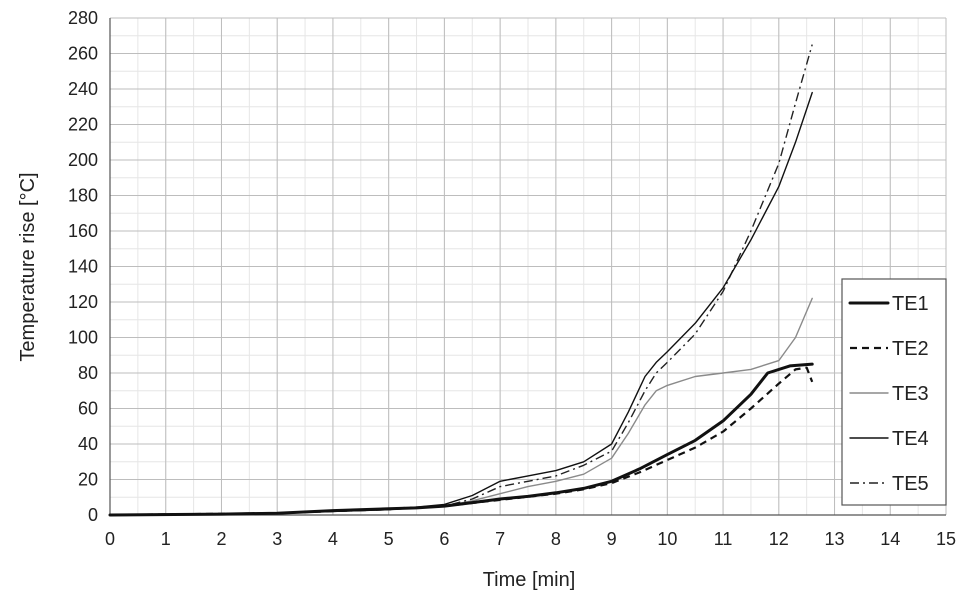 The height and width of the screenshot is (609, 979). What do you see at coordinates (83, 54) in the screenshot?
I see `y-tick-label: 260` at bounding box center [83, 54].